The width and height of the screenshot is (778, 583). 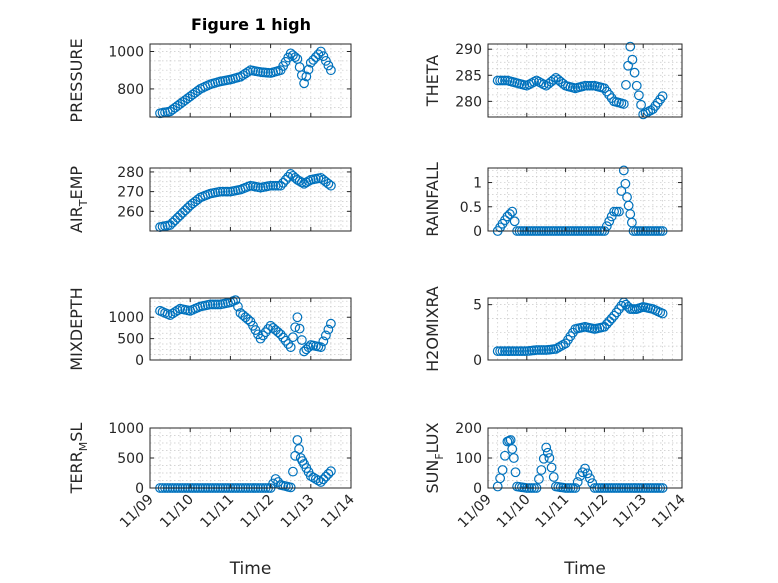 What do you see at coordinates (432, 329) in the screenshot?
I see `y-axis-label: H2OMIXRA` at bounding box center [432, 329].